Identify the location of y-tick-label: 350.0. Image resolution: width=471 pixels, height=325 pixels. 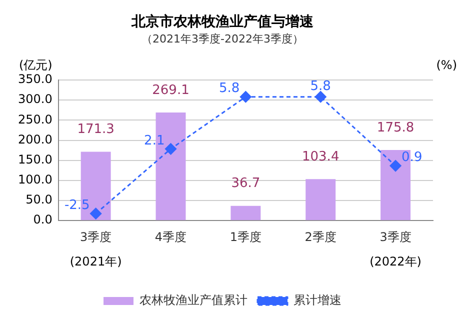
(35, 79).